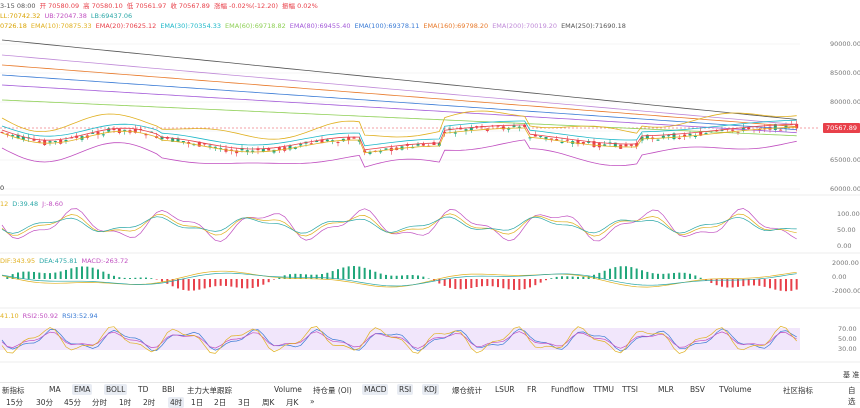  Describe the element at coordinates (143, 389) in the screenshot. I see `indicator-tab-td: TD` at that location.